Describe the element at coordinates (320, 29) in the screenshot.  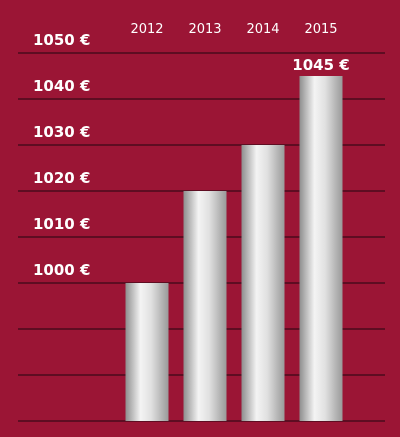
I see `x-tick-label: 2015` at that location.